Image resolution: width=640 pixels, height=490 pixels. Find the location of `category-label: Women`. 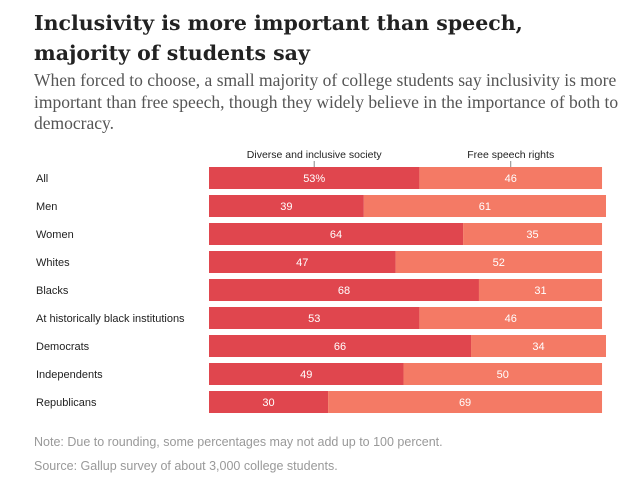

category-label: Women is located at coordinates (55, 235).